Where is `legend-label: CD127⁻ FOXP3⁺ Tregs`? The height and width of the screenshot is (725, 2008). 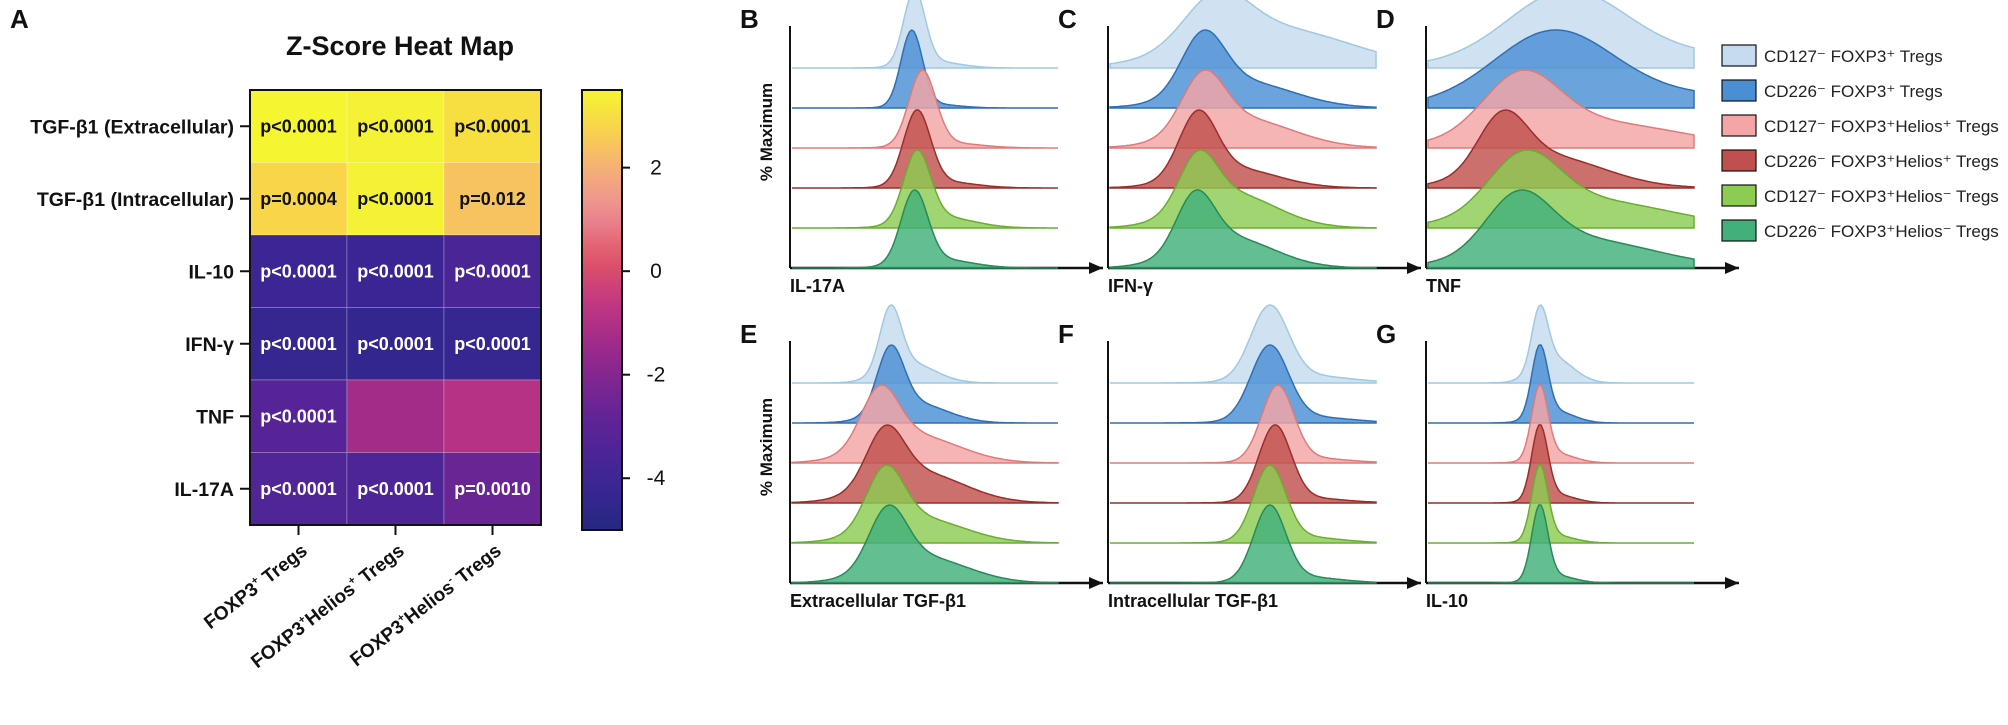
legend-label: CD127⁻ FOXP3⁺ Tregs is located at coordinates (1853, 56).